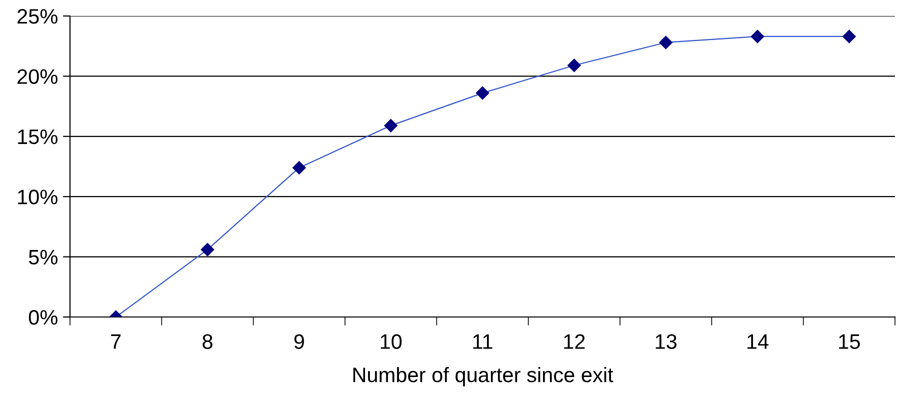 The height and width of the screenshot is (408, 897). I want to click on x-tick-label: 14, so click(758, 341).